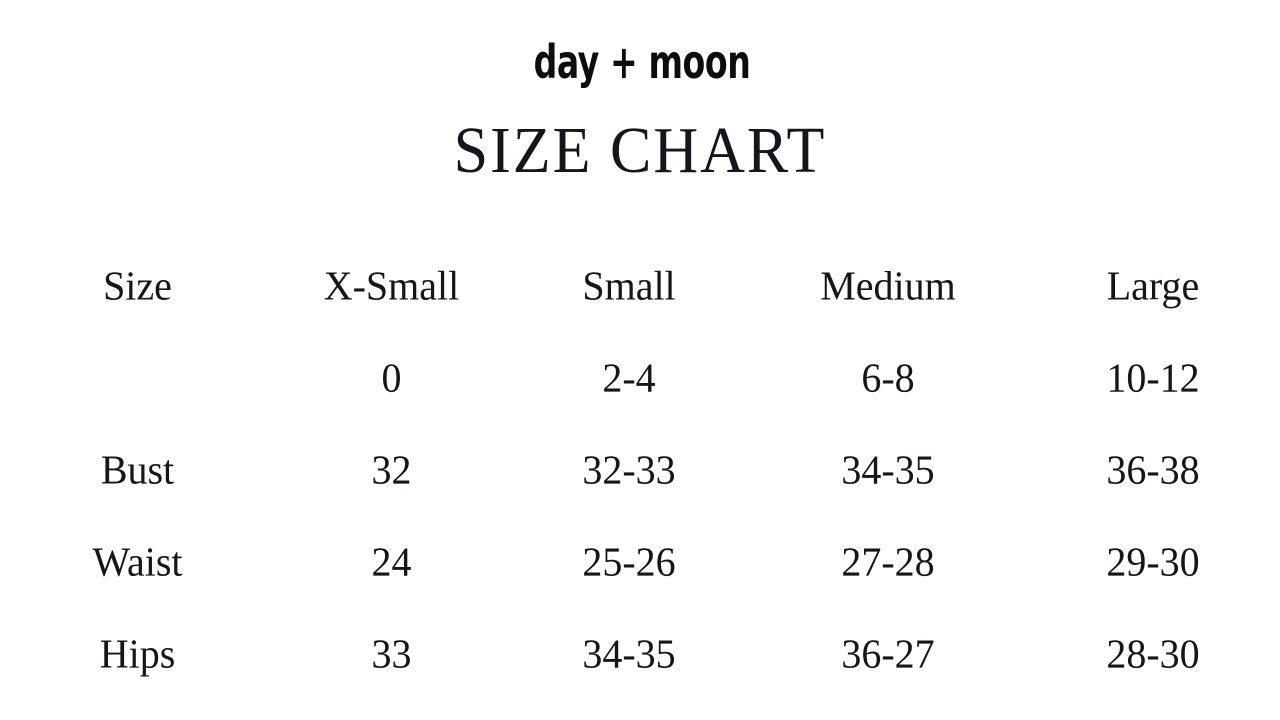 This screenshot has width=1280, height=720. Describe the element at coordinates (137, 653) in the screenshot. I see `row-label-hips: Hips` at that location.